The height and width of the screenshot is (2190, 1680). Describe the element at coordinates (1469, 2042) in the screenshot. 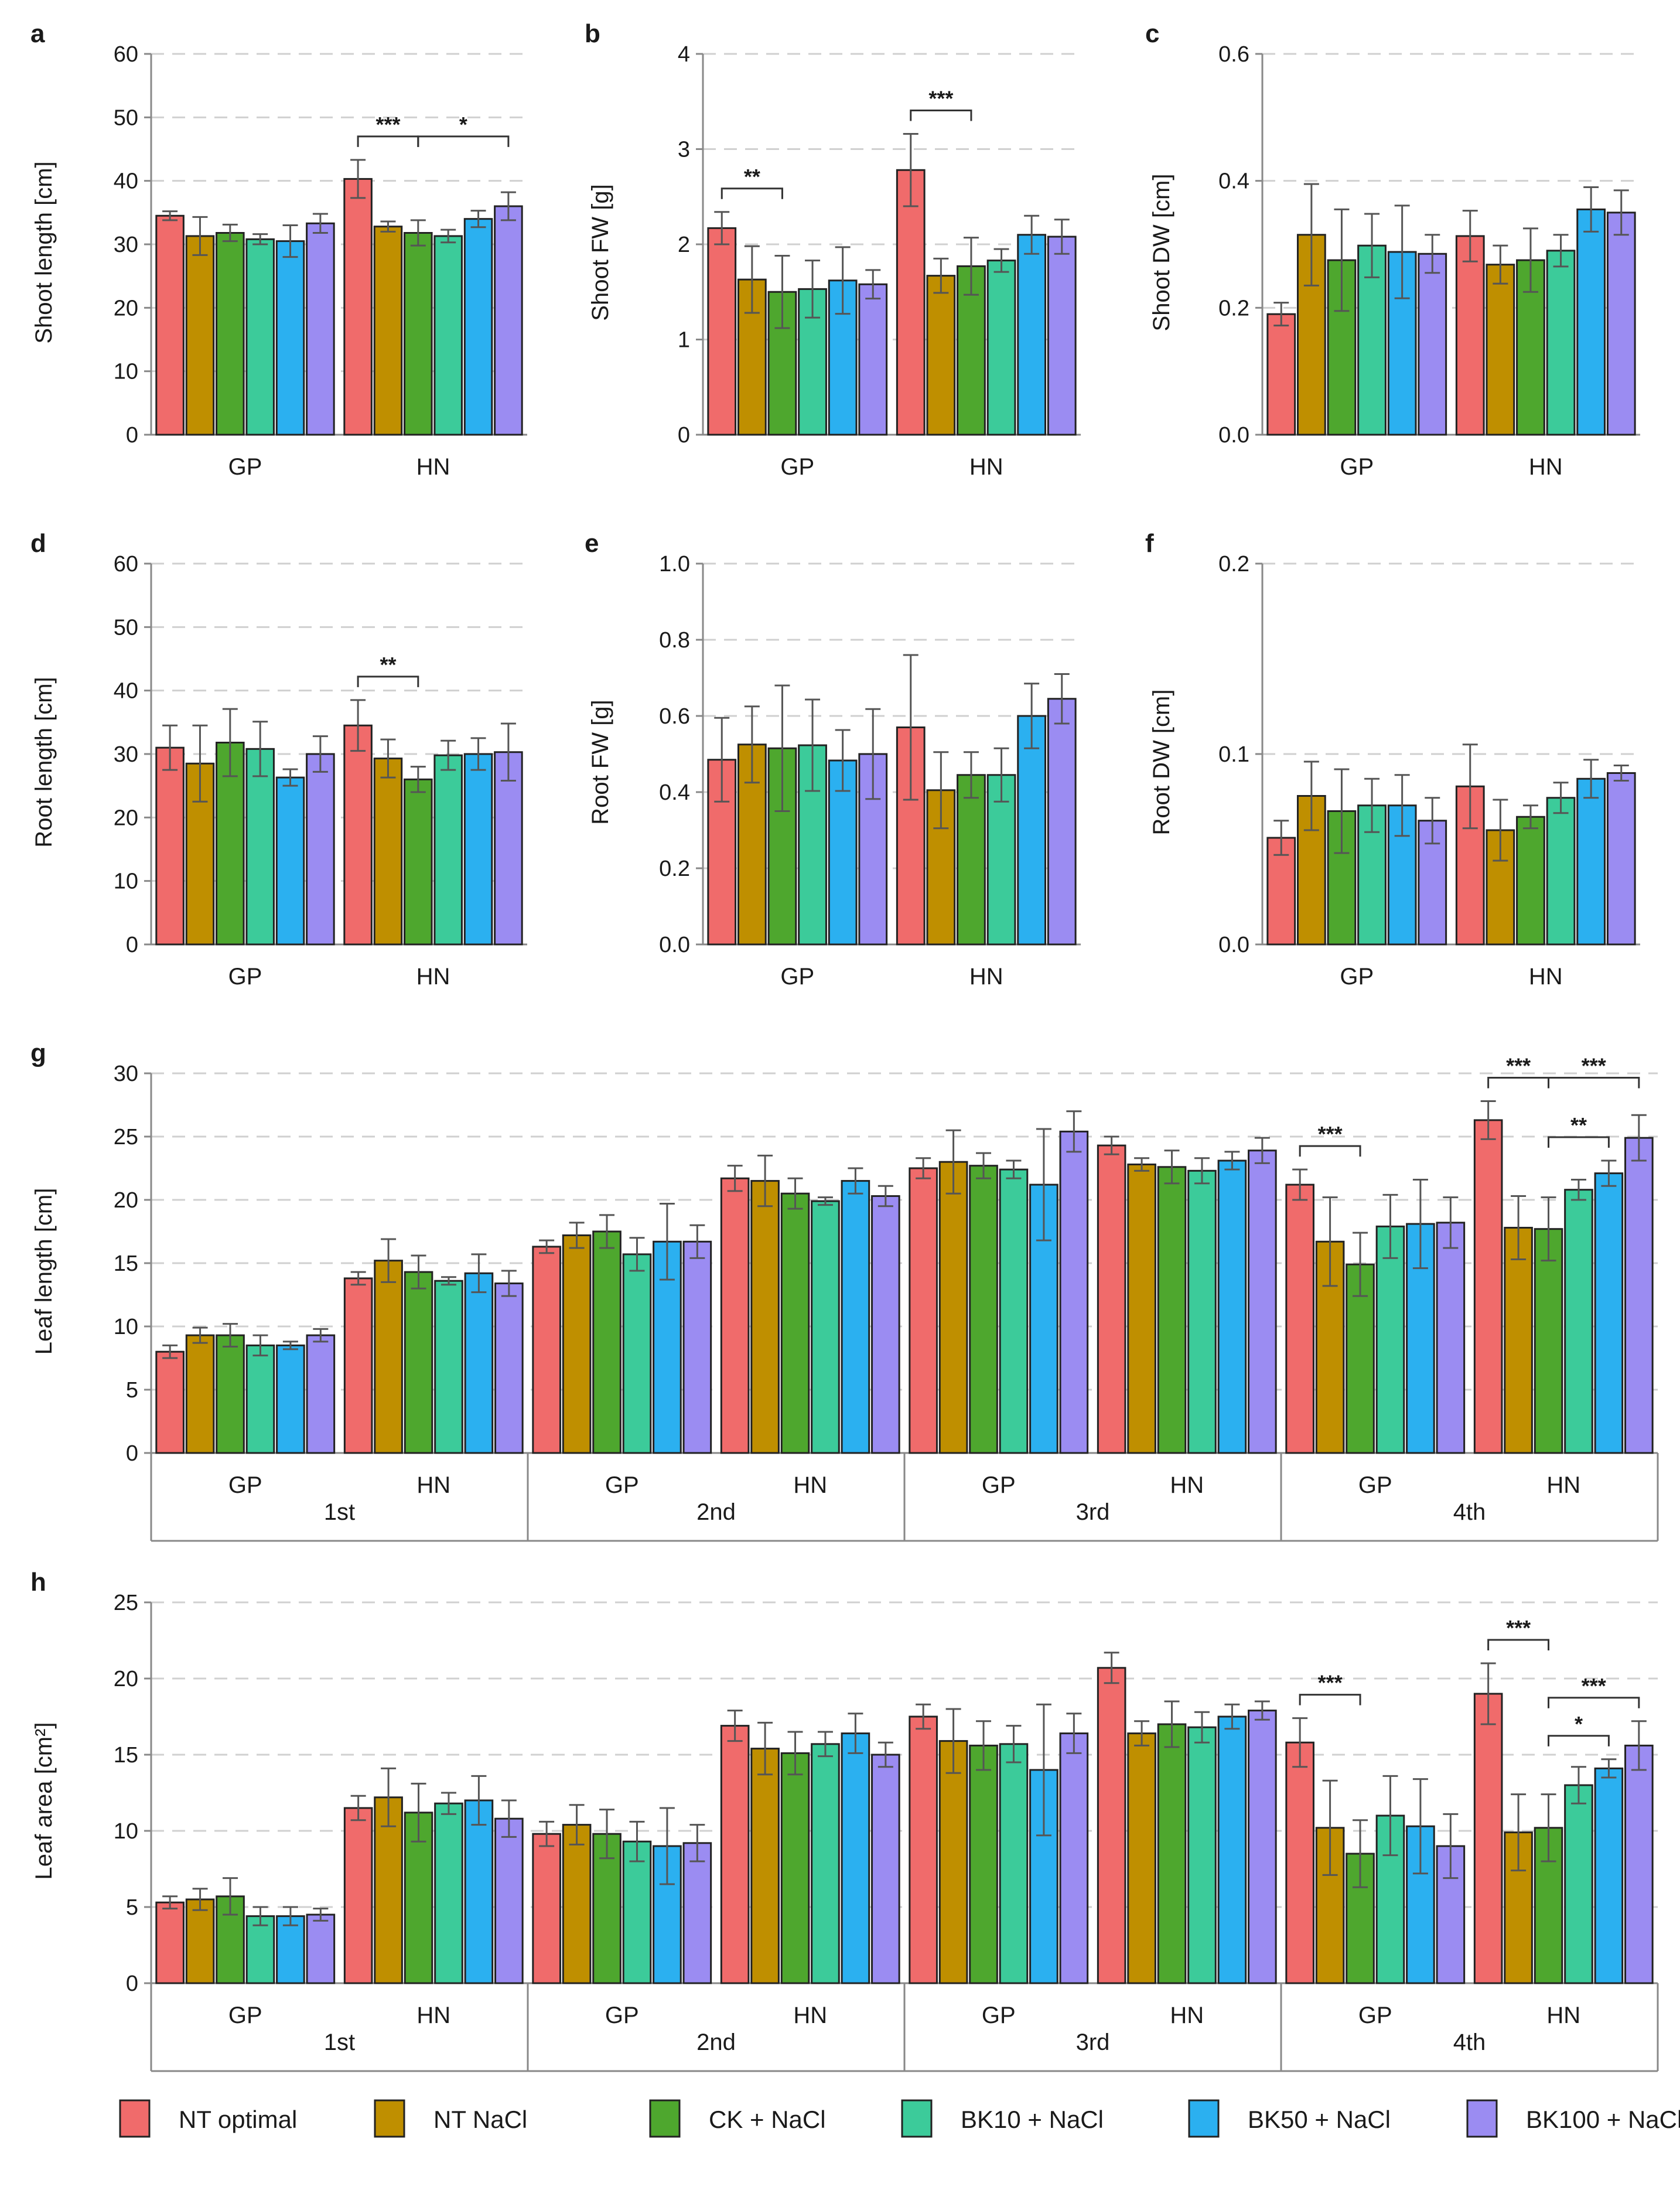

I see `leaf-label: 4th` at that location.